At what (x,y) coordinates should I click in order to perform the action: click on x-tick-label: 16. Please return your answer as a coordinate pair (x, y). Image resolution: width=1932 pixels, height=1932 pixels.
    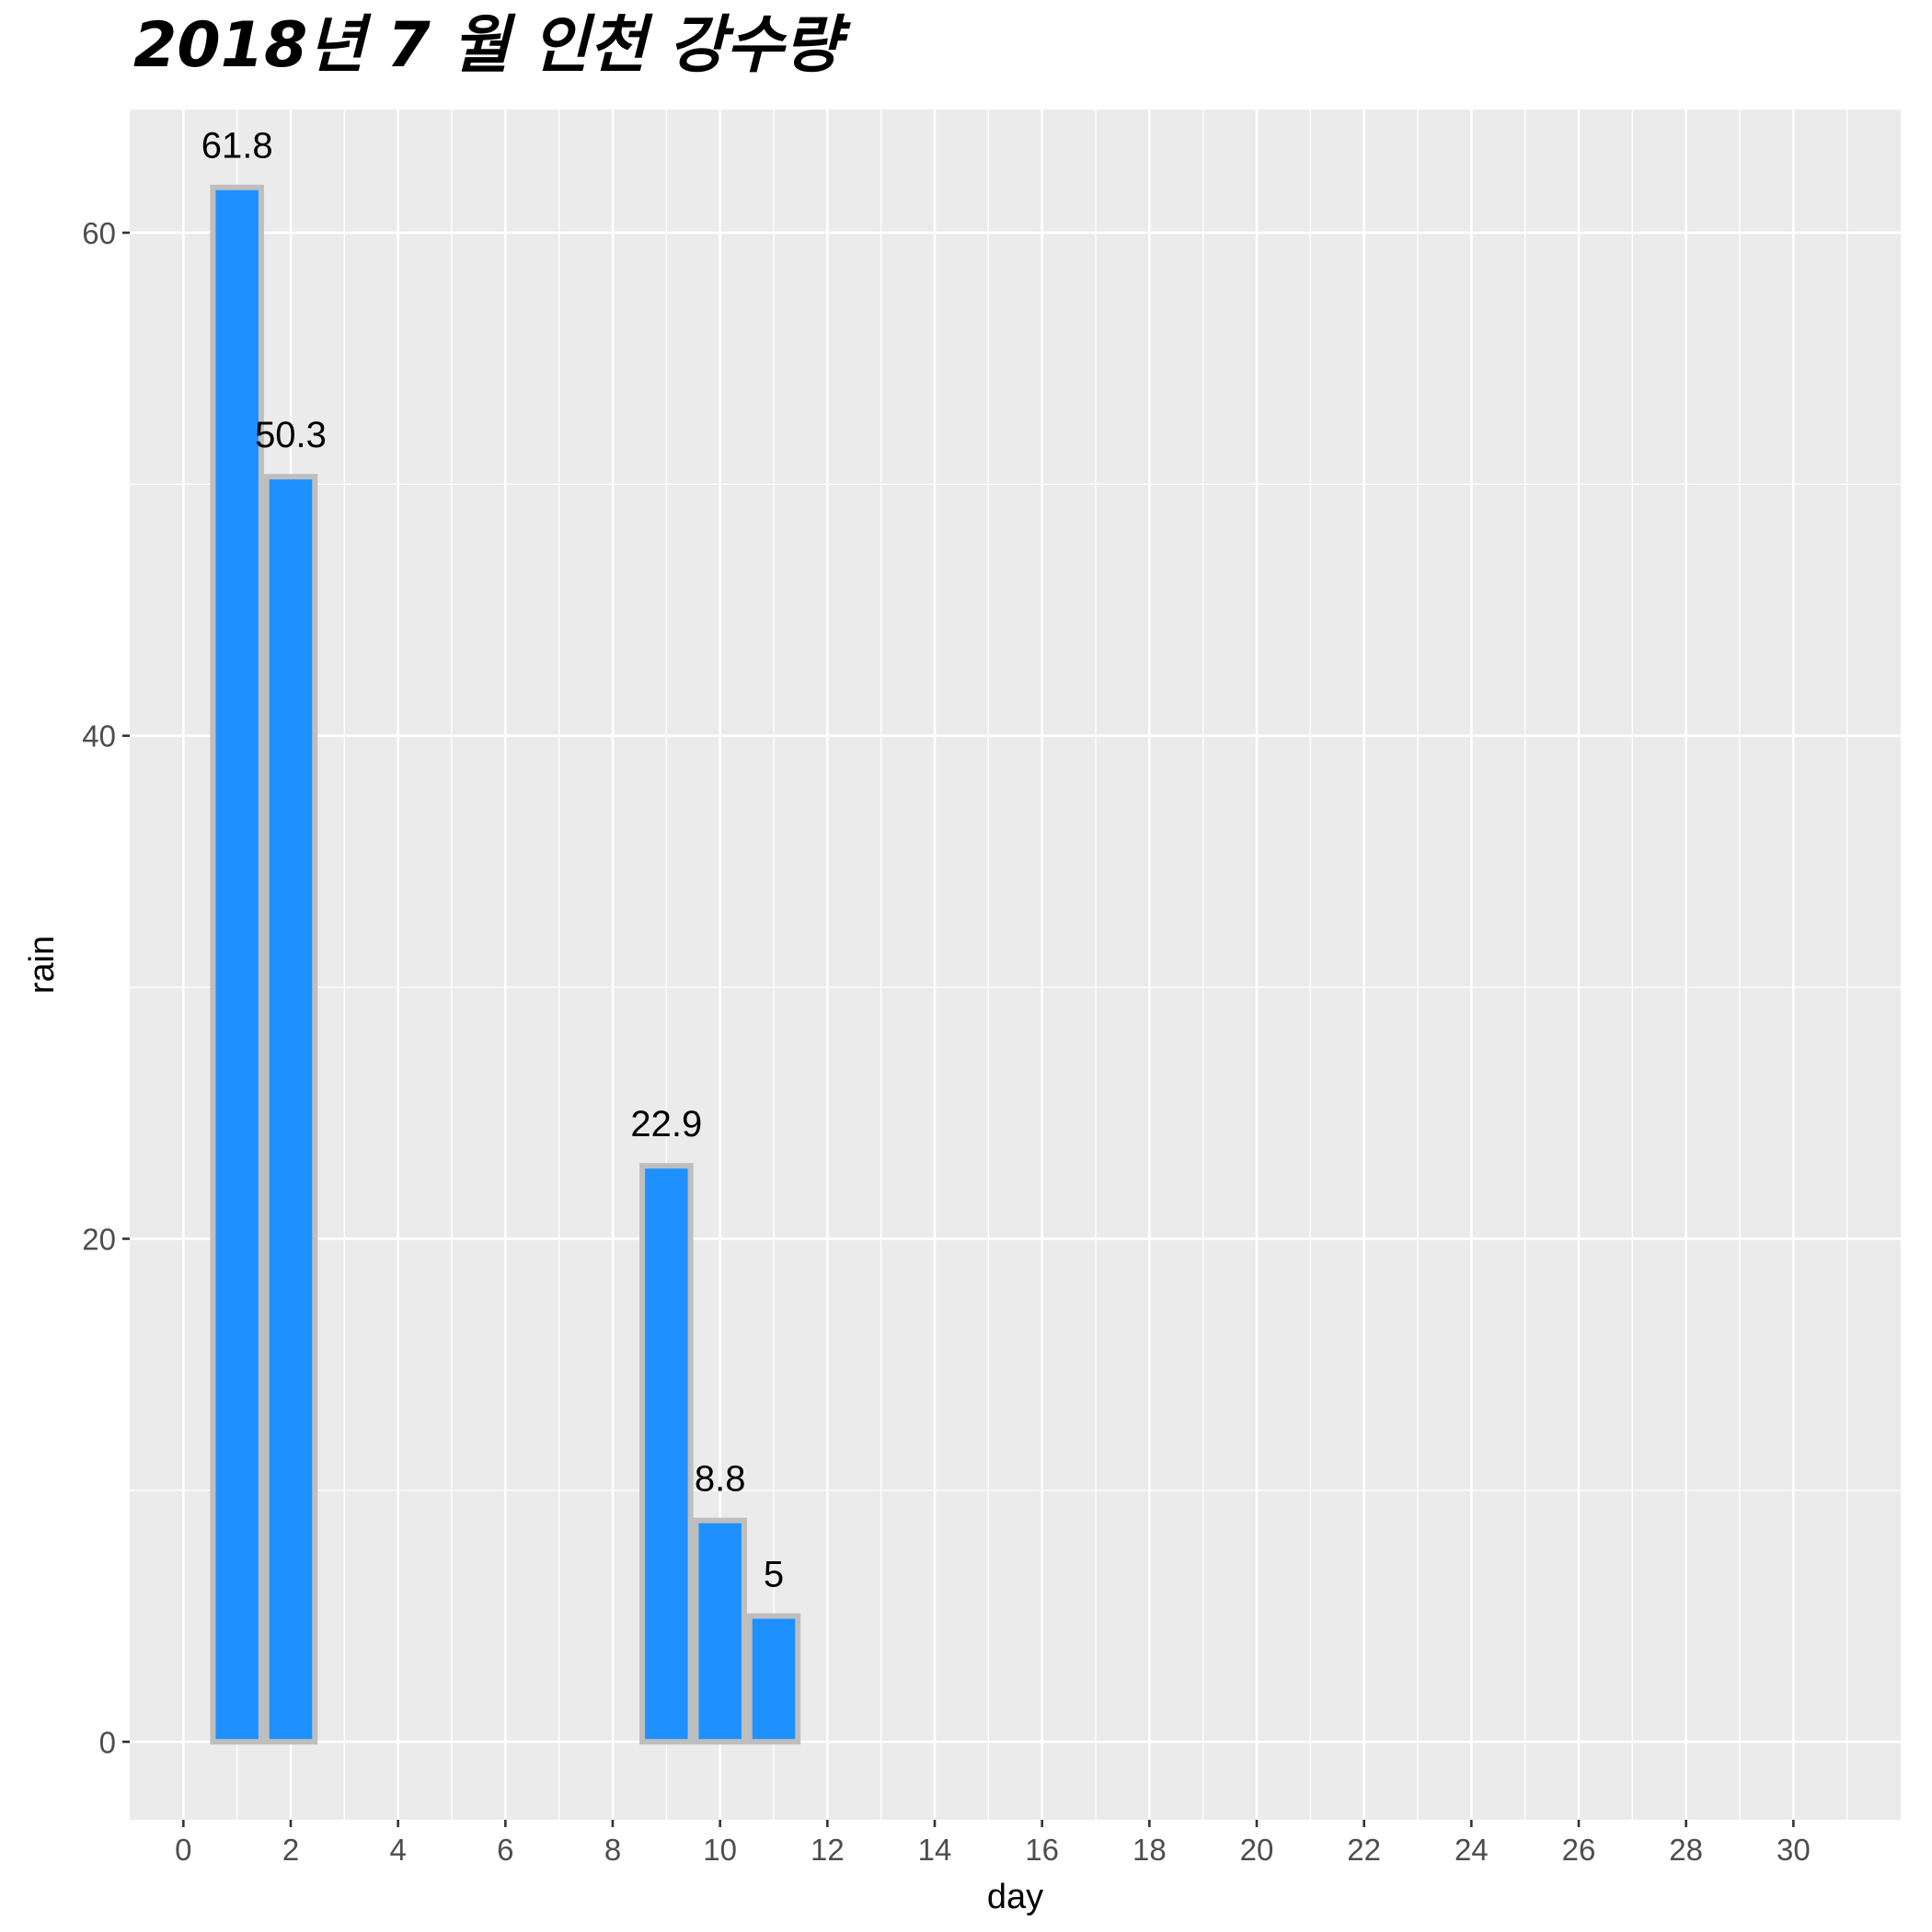
    Looking at the image, I should click on (1042, 1850).